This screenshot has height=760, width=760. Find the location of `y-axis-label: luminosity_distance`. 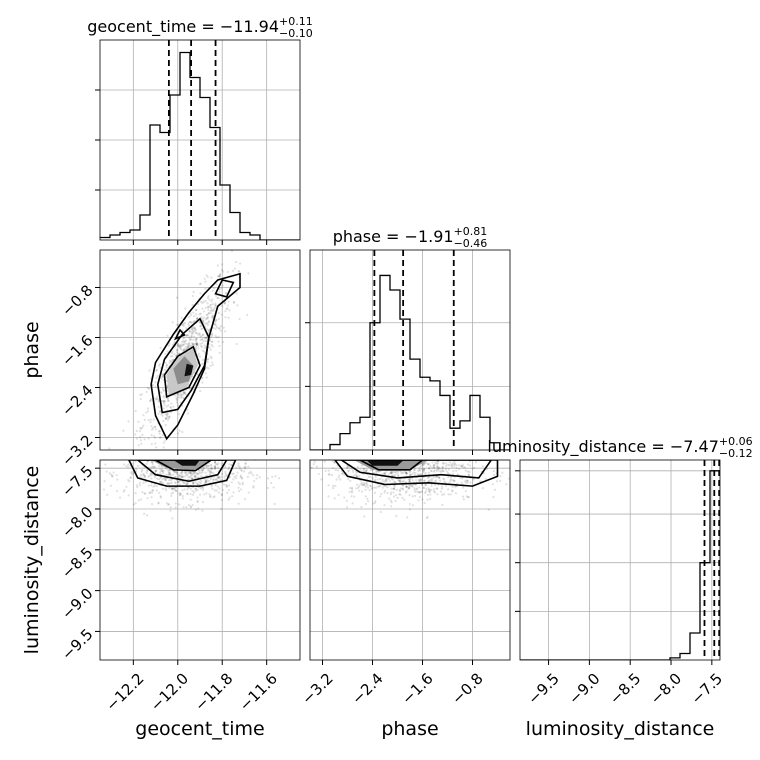

y-axis-label: luminosity_distance is located at coordinates (32, 560).